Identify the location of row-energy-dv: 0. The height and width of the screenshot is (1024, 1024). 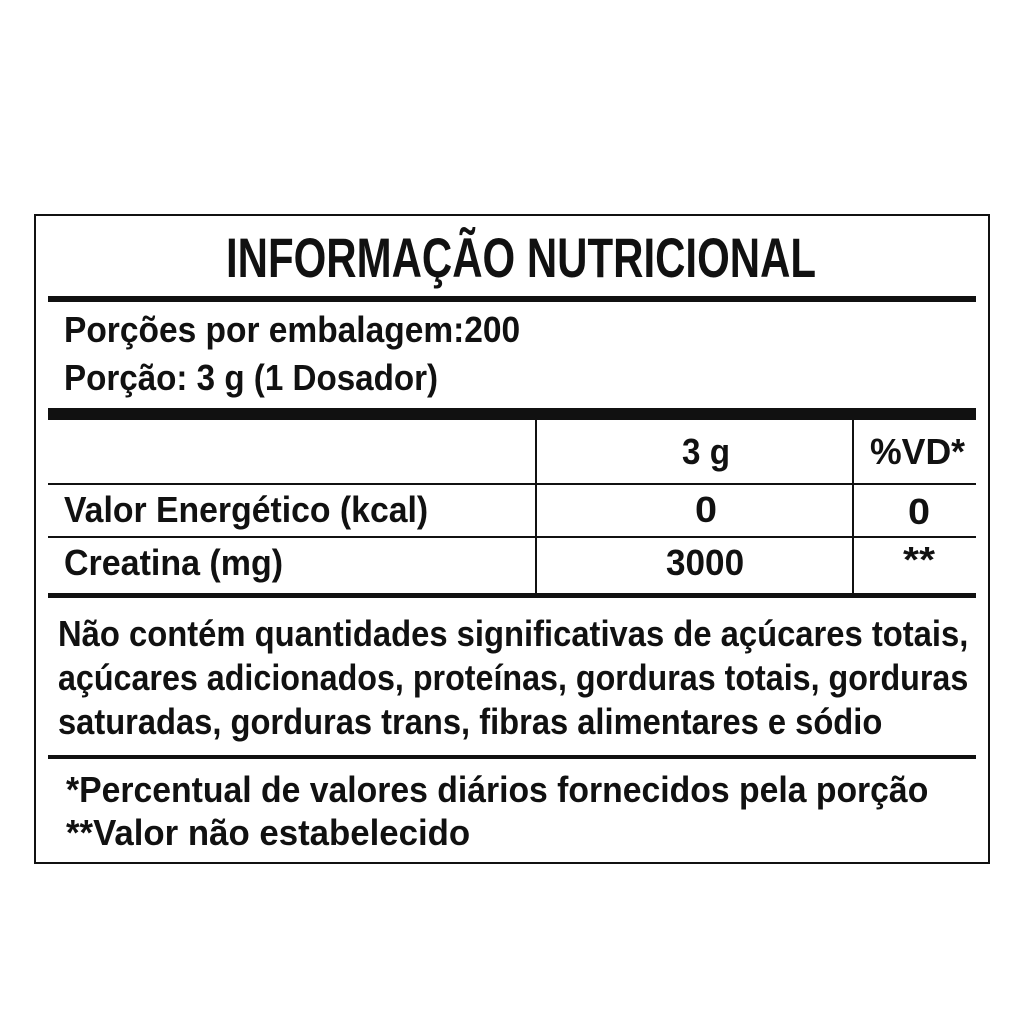
(919, 511).